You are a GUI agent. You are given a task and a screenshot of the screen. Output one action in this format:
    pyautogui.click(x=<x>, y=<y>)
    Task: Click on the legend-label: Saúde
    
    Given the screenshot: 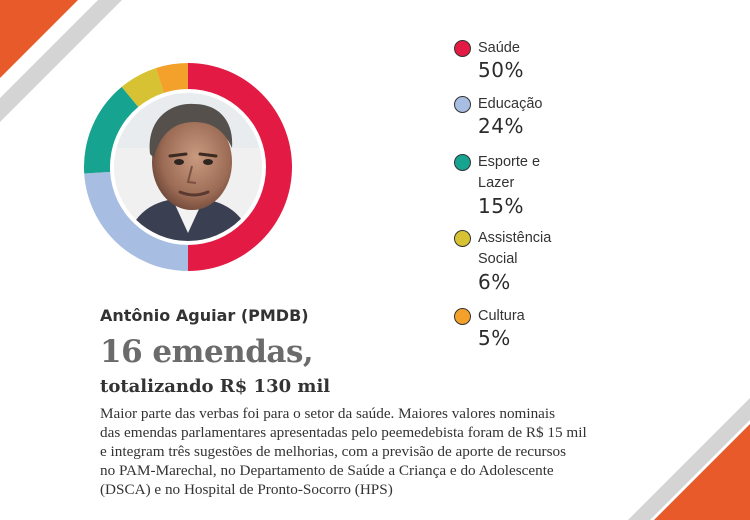 What is the action you would take?
    pyautogui.click(x=499, y=48)
    